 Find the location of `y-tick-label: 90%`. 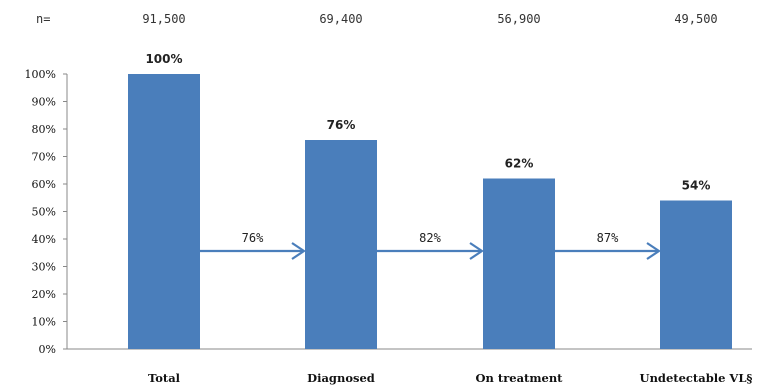

y-tick-label: 90% is located at coordinates (44, 102).